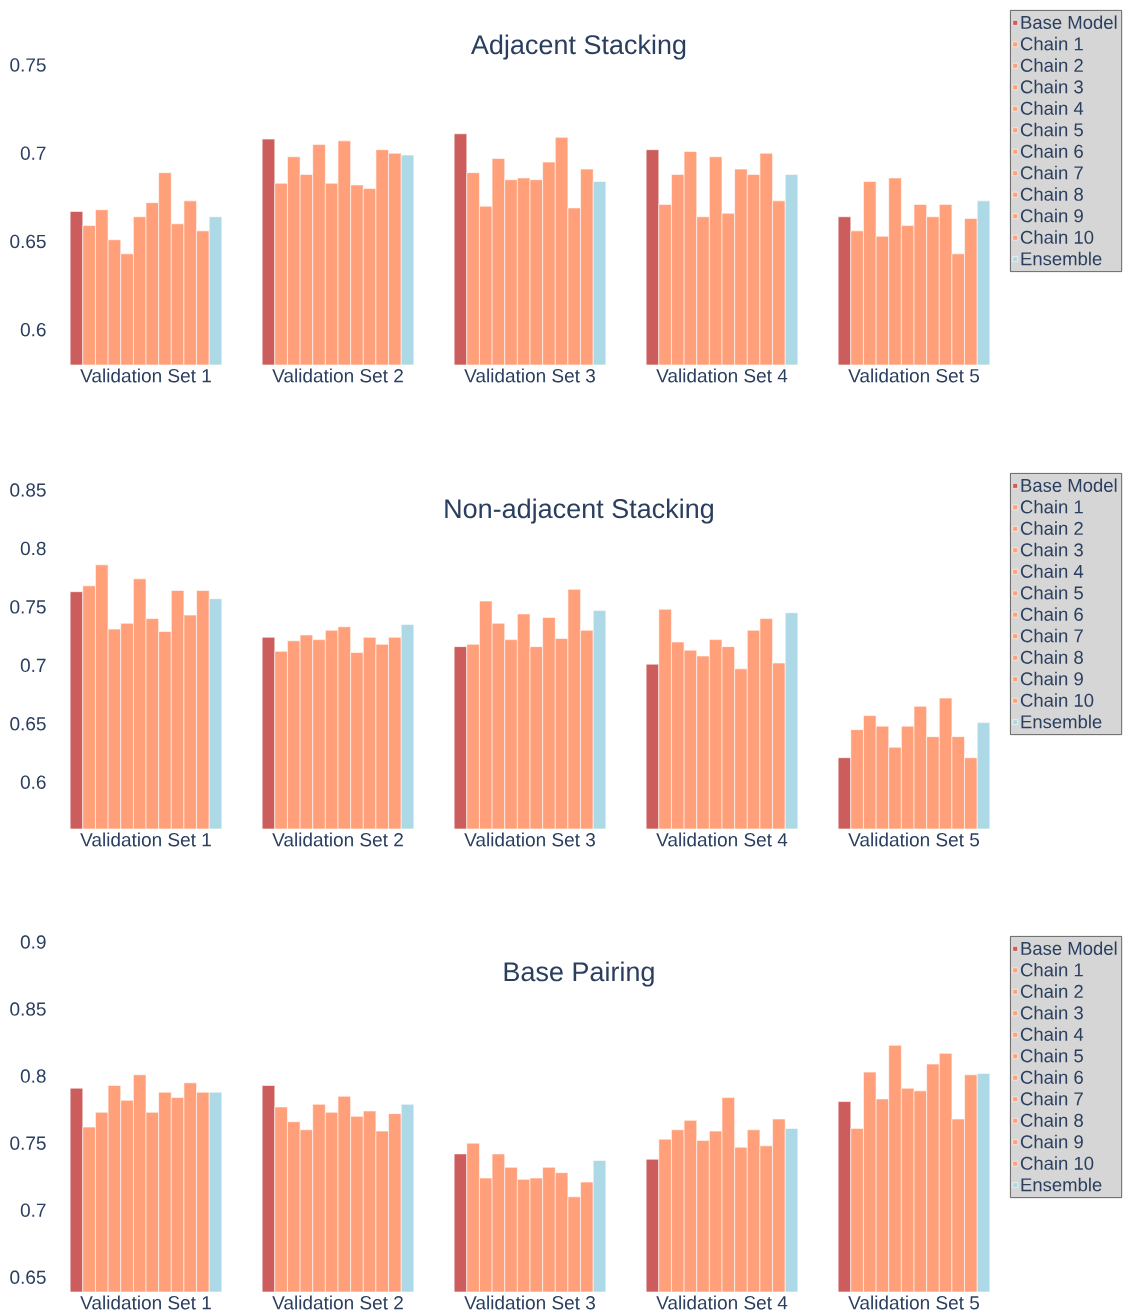 The height and width of the screenshot is (1316, 1144). Describe the element at coordinates (579, 511) in the screenshot. I see `chart-title: Non-adjacent Stacking` at that location.